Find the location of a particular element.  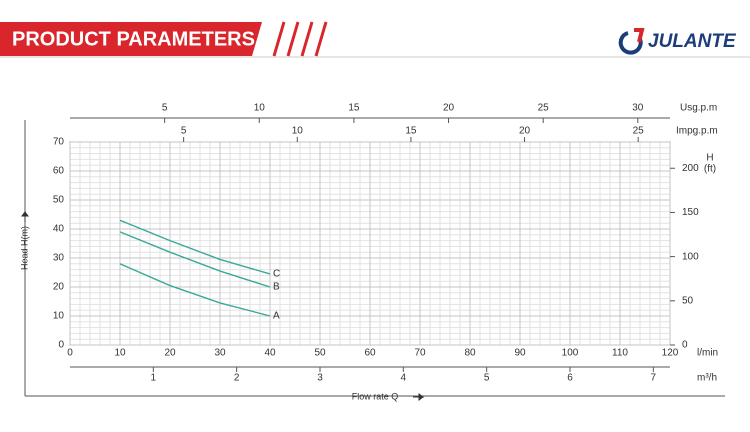

y-tick-label: 70 is located at coordinates (59, 142).